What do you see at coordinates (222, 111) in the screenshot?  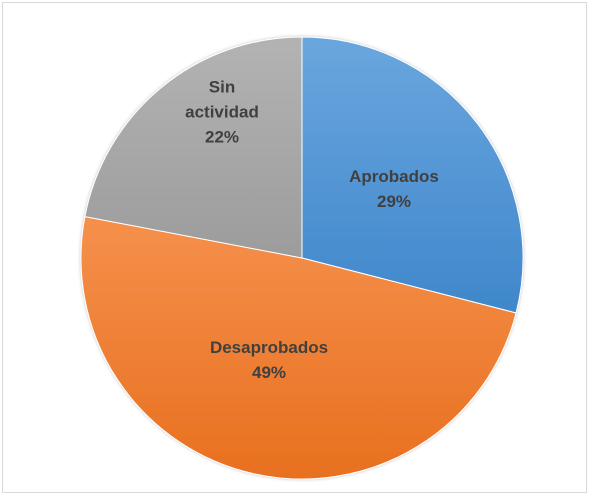 I see `slice-category-label: actividad` at bounding box center [222, 111].